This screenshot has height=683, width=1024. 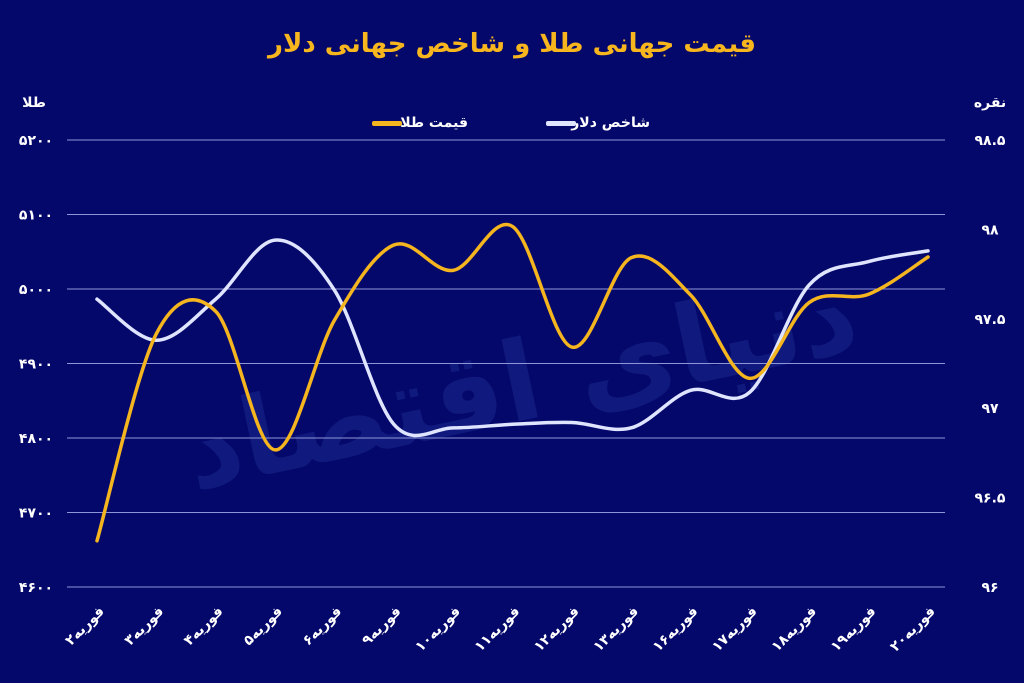 What do you see at coordinates (262, 626) in the screenshot?
I see `x-tick-label: ۵فوریه` at bounding box center [262, 626].